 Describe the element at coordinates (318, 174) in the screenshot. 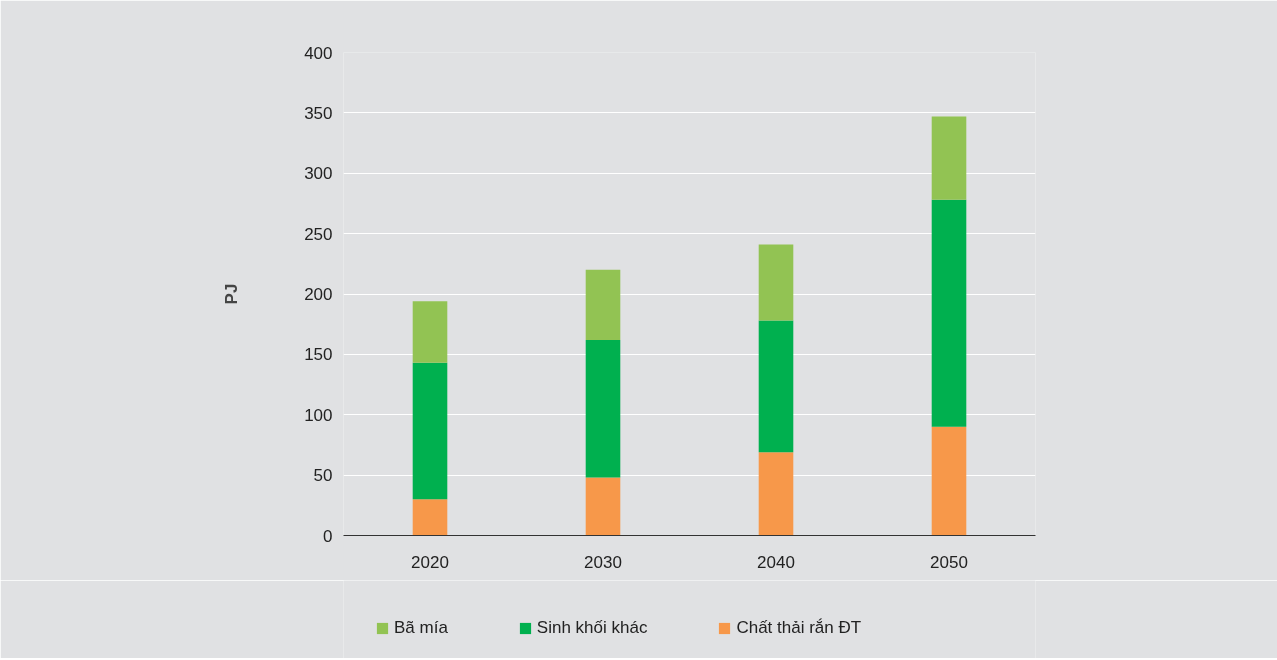

I see `y-tick-label: 300` at that location.